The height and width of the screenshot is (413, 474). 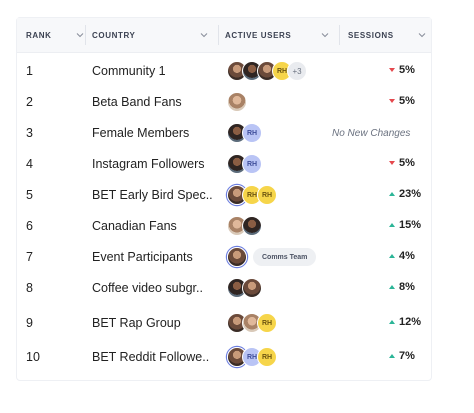 I want to click on sessions-cell: 7%, so click(x=402, y=356).